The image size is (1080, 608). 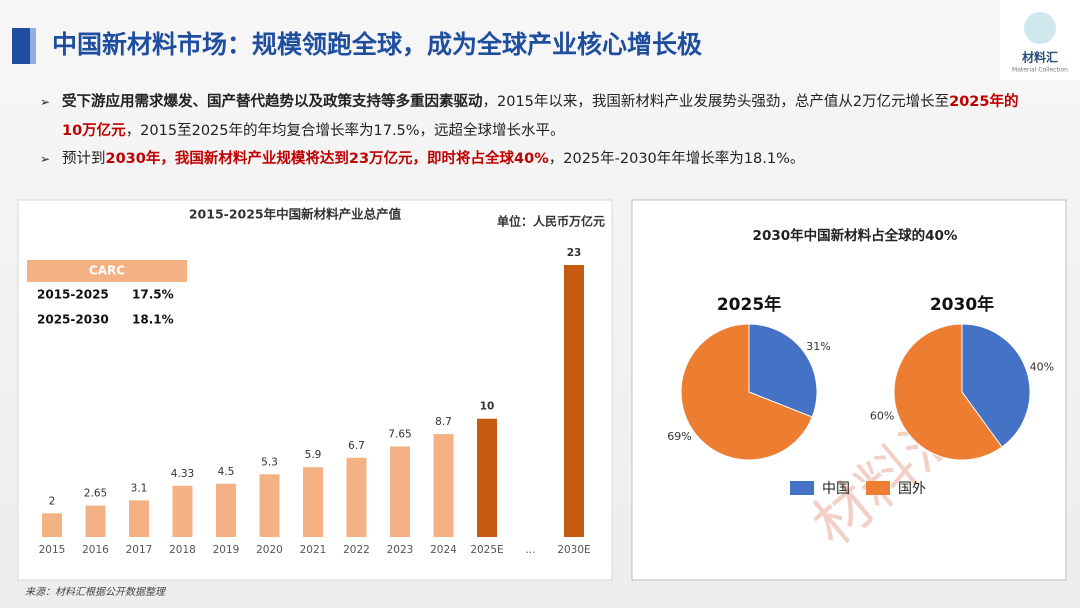 I want to click on x-tick-label: 2021, so click(x=313, y=550).